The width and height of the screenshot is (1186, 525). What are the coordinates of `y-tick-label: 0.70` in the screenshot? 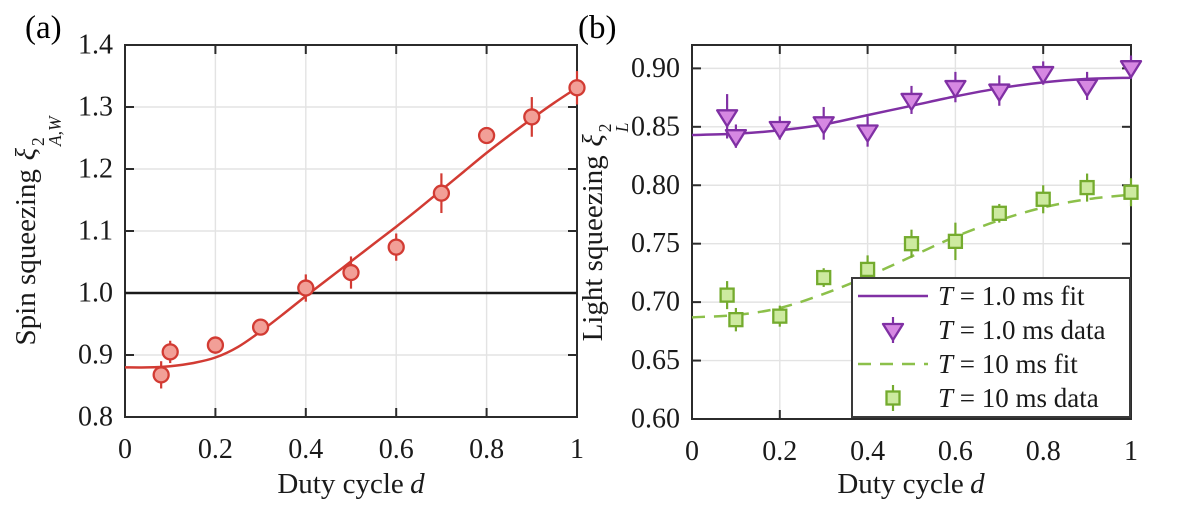 It's located at (655, 302).